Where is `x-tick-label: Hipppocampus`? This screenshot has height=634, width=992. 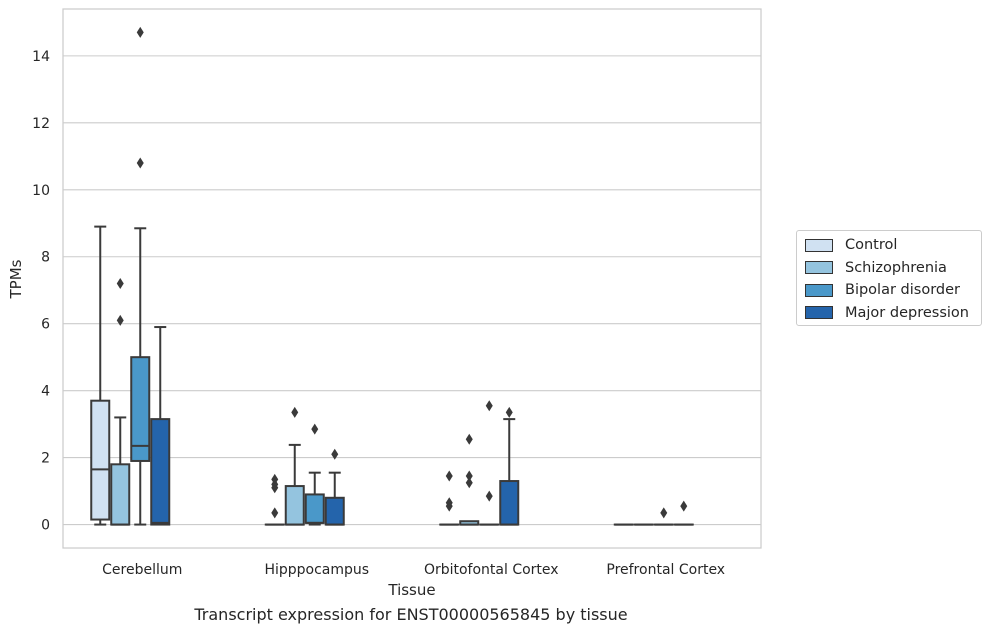
x-tick-label: Hipppocampus is located at coordinates (316, 570).